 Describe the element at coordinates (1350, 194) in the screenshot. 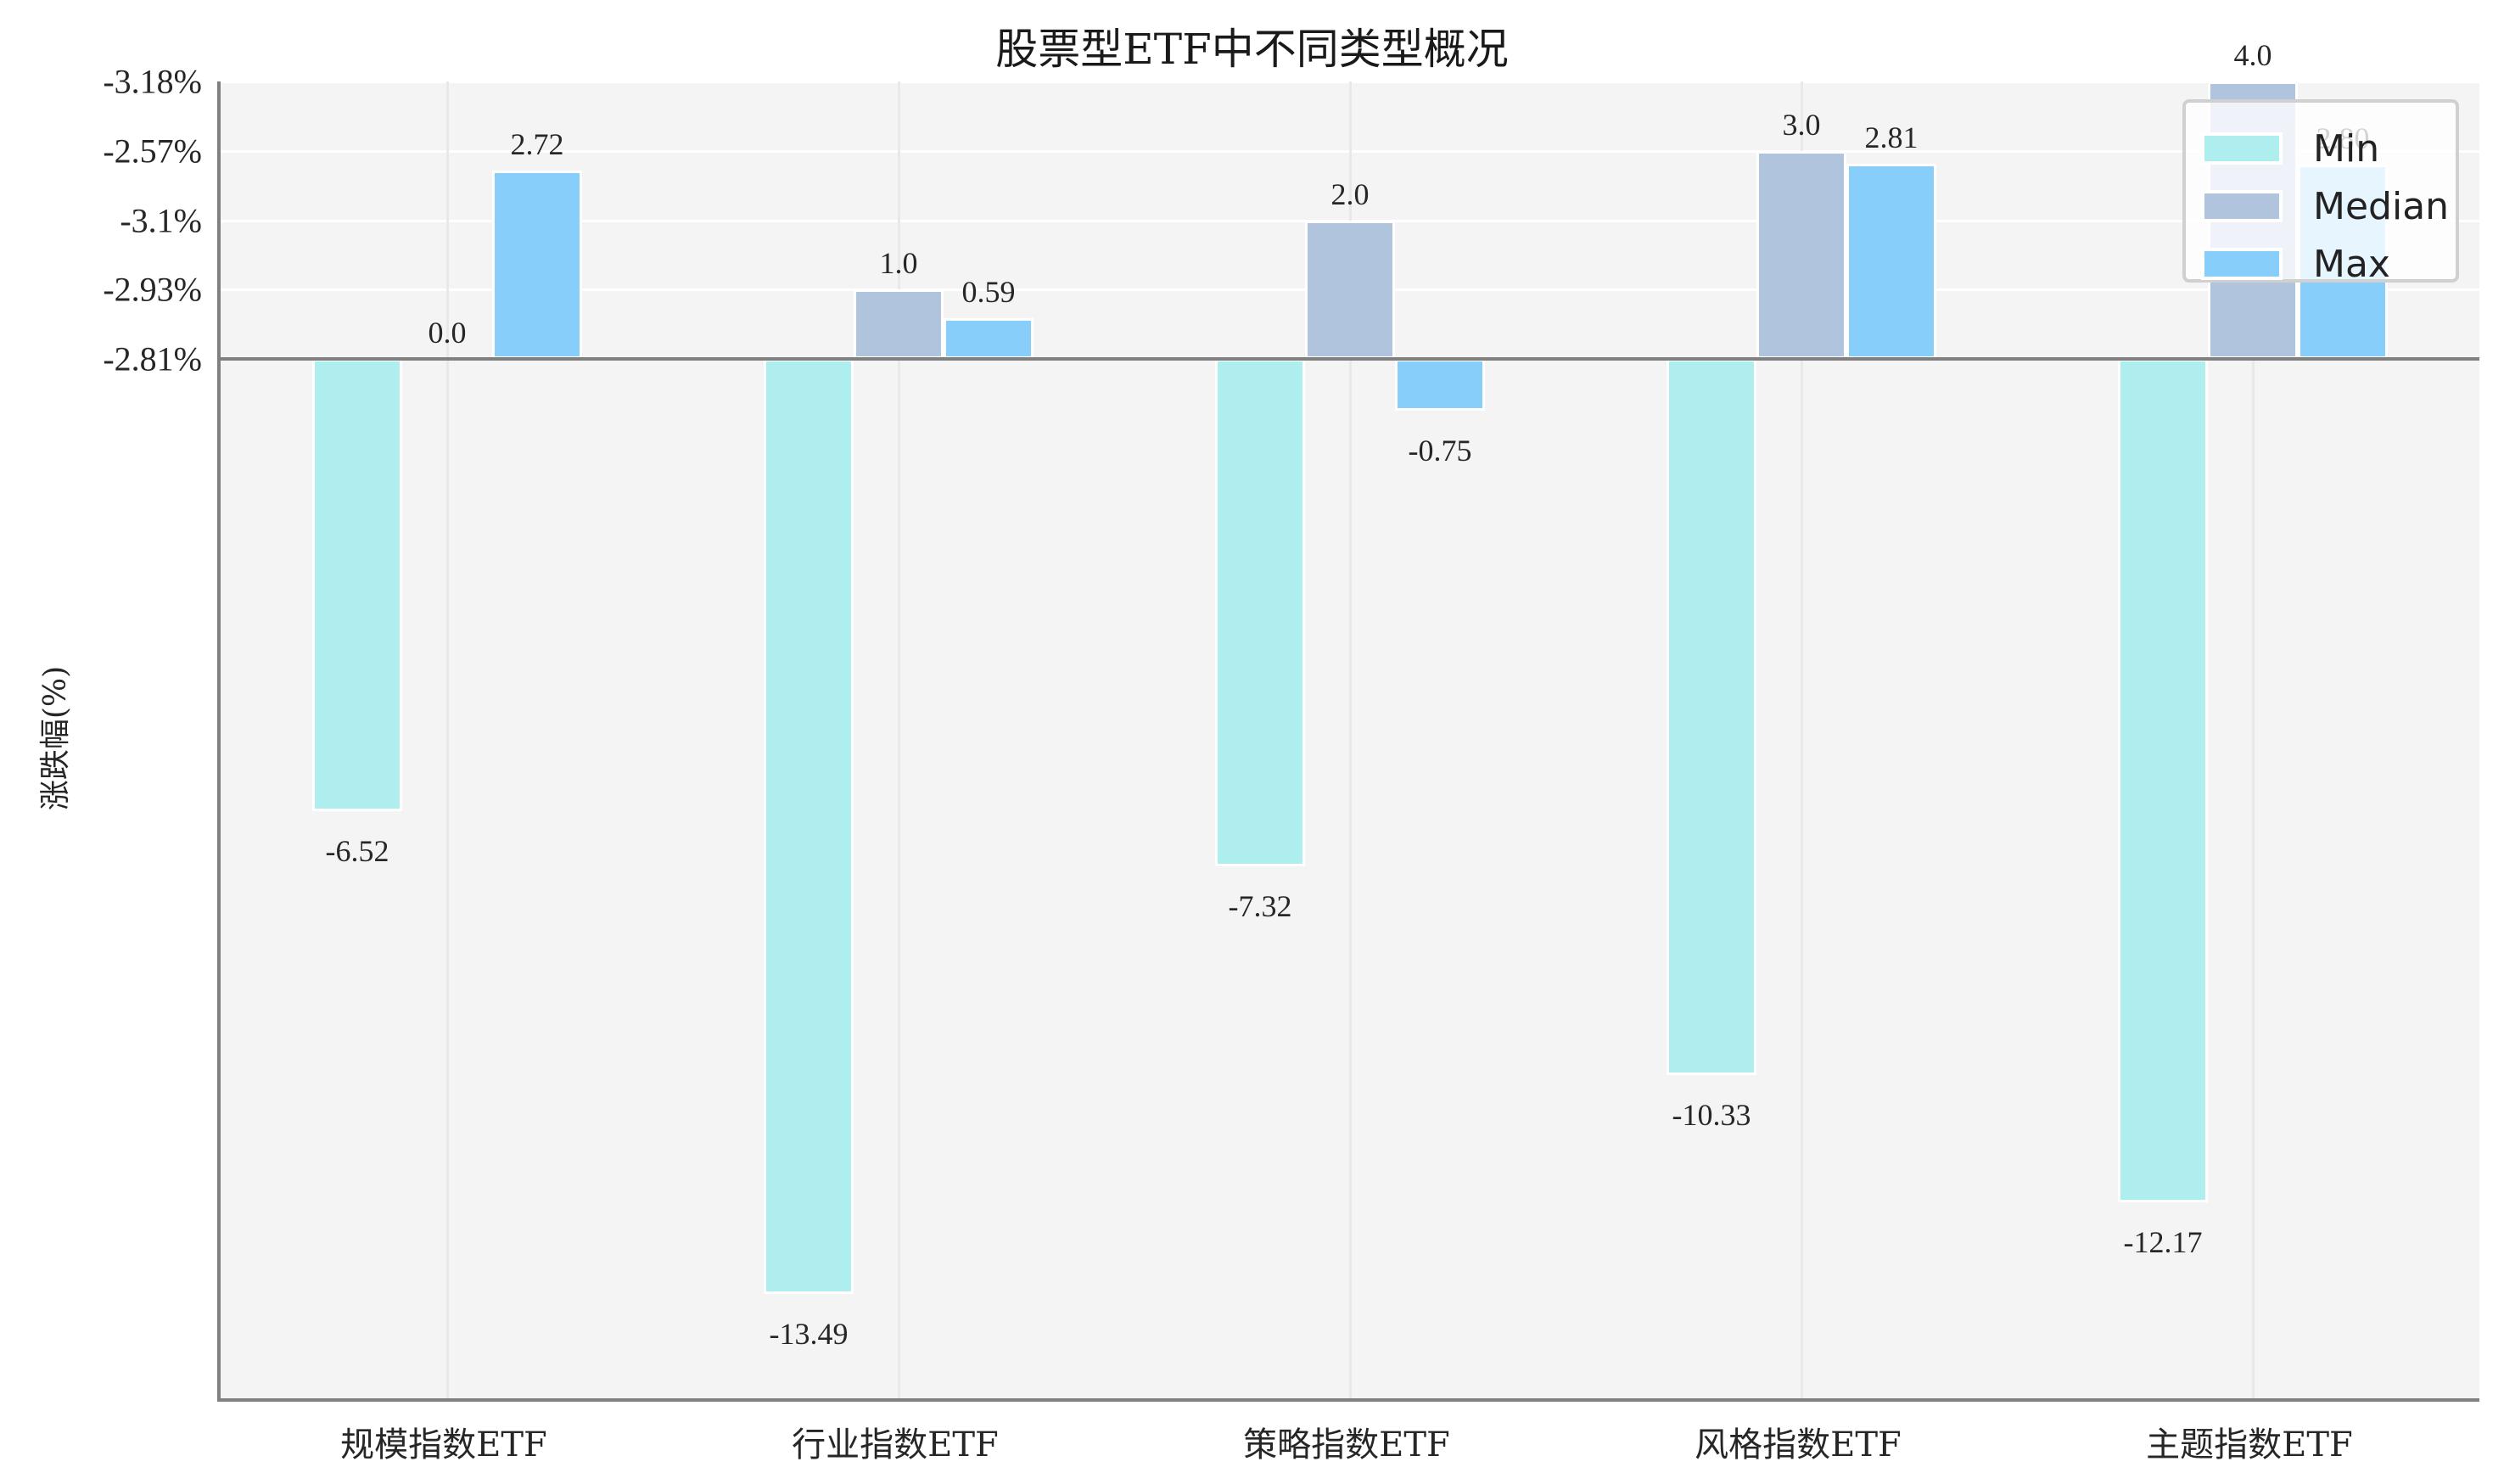

I see `bar-value-label: 2.0` at that location.